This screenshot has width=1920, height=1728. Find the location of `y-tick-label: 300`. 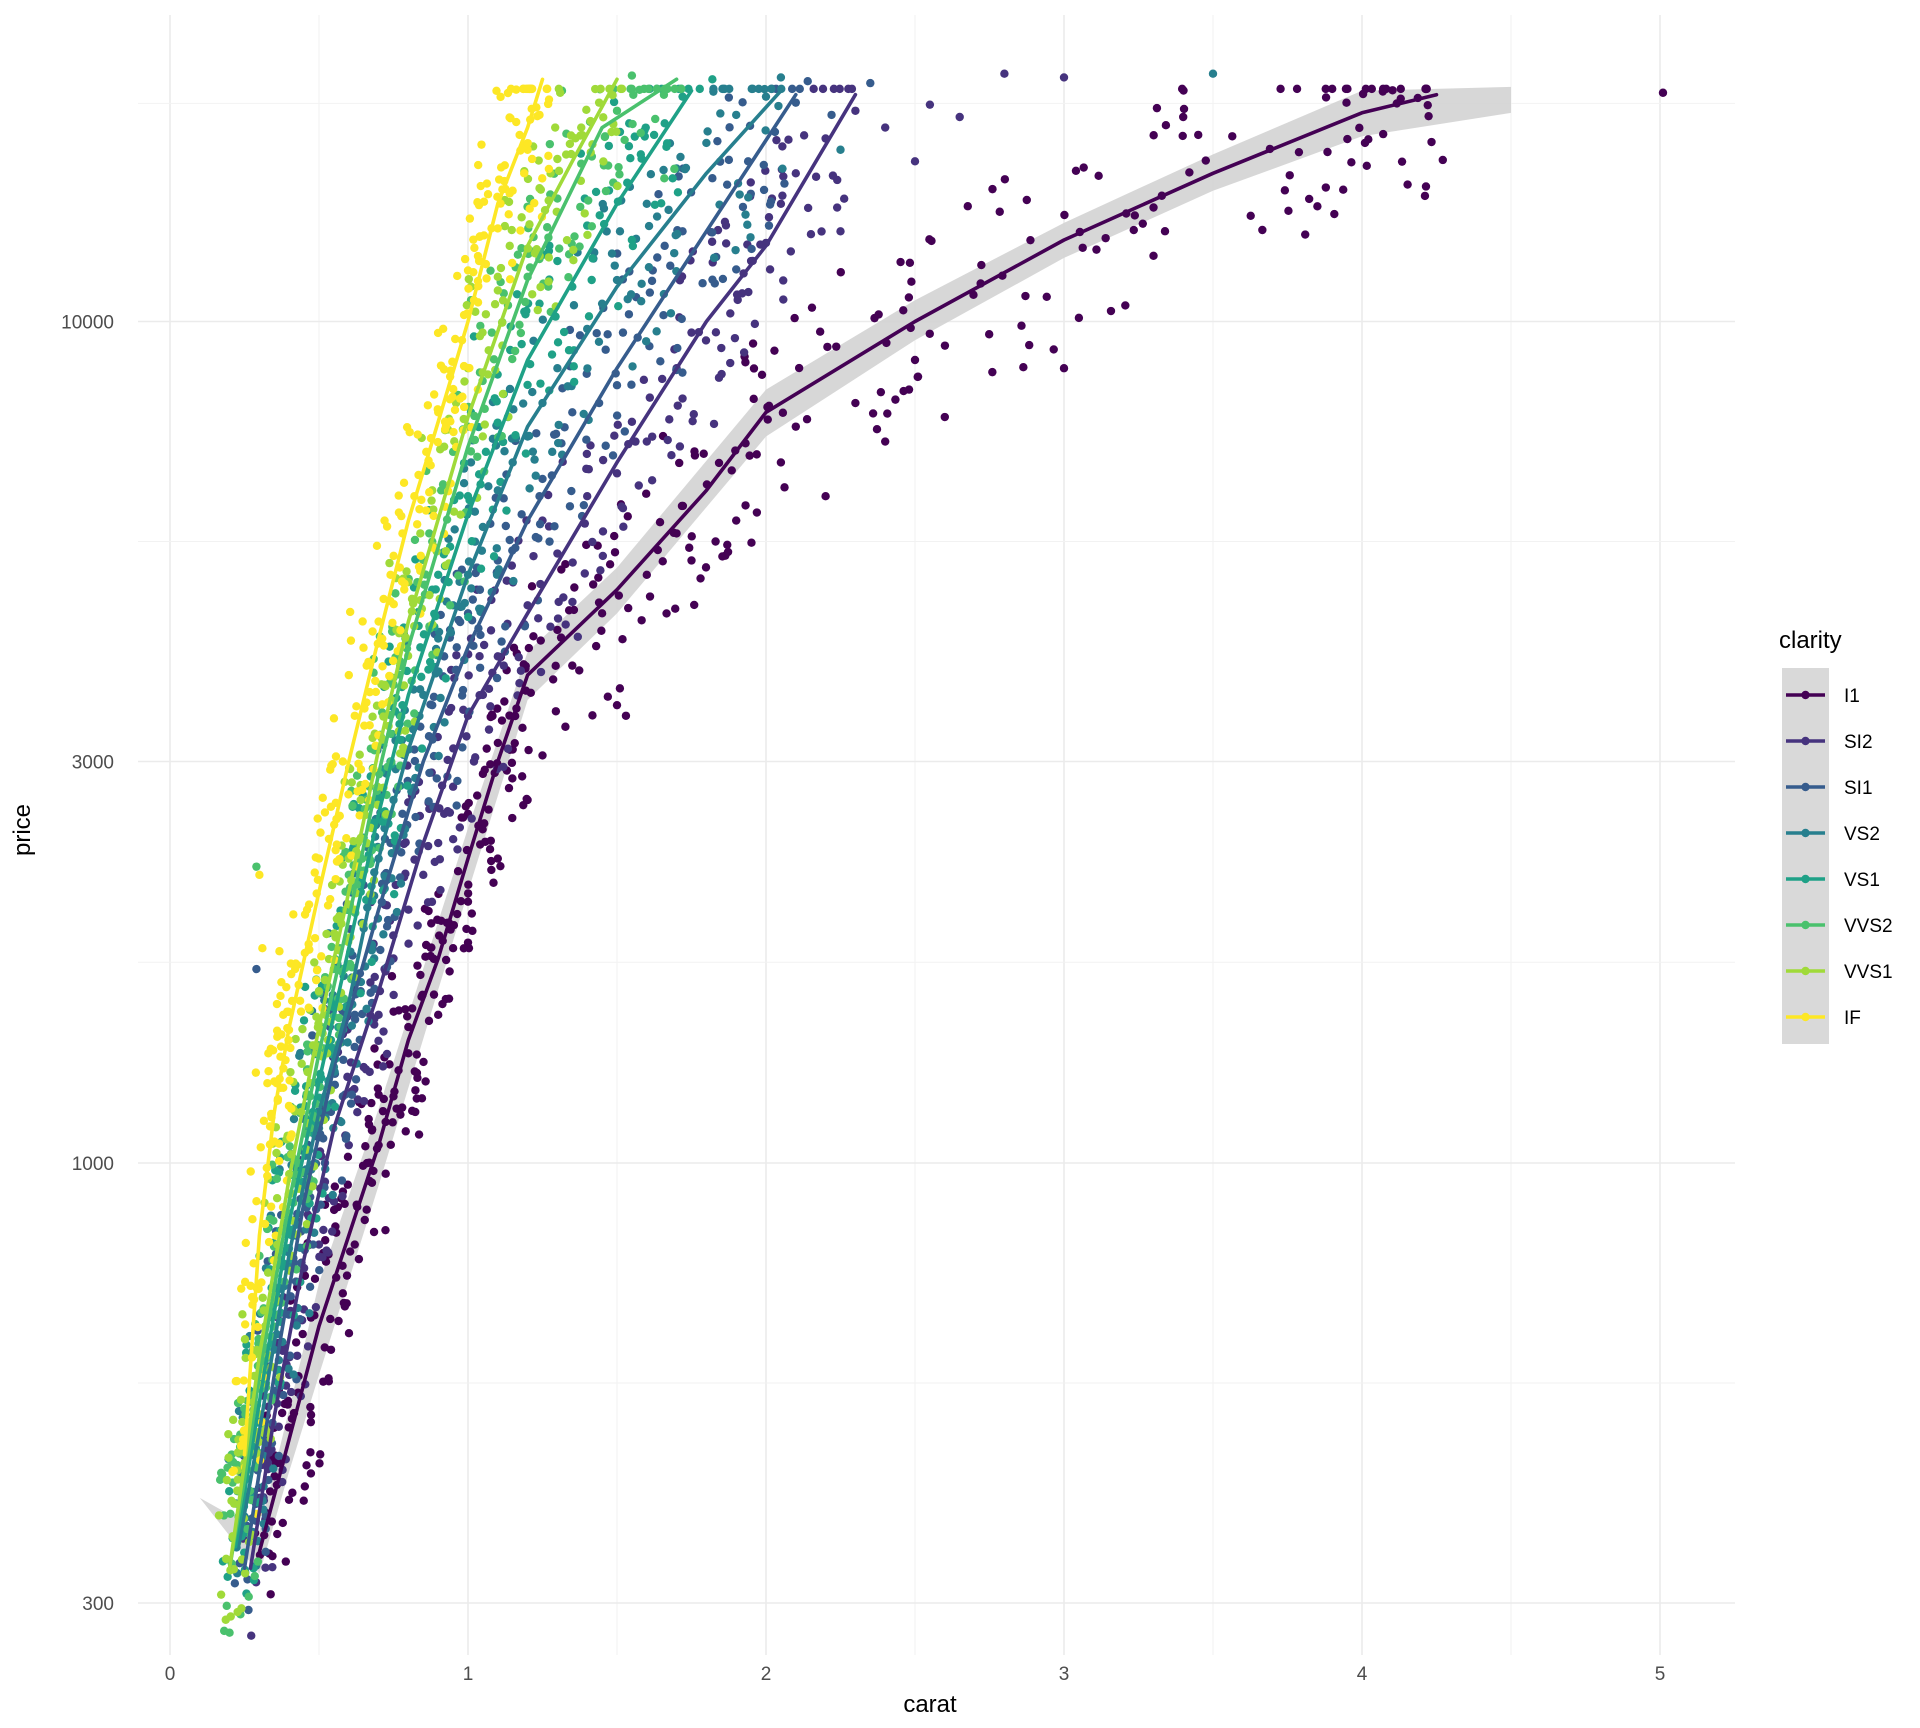

y-tick-label: 300 is located at coordinates (98, 1604).